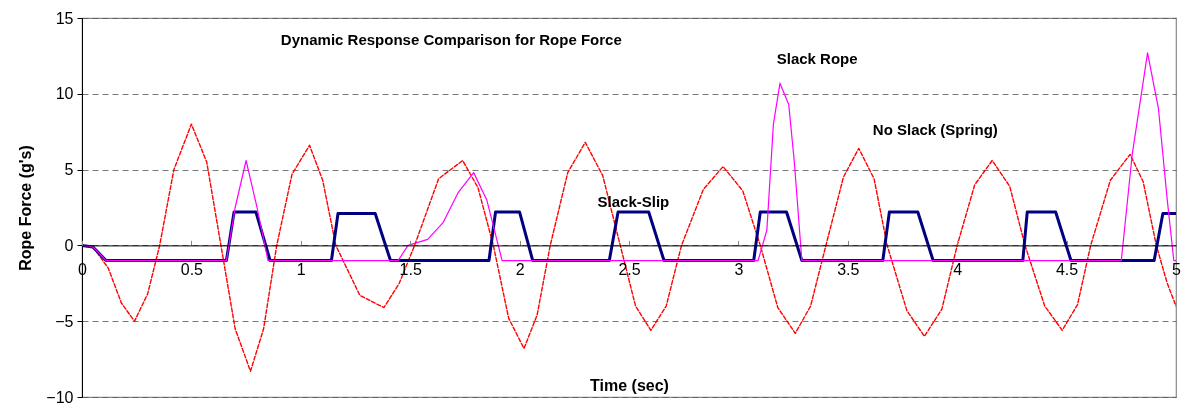 This screenshot has height=404, width=1185. What do you see at coordinates (848, 269) in the screenshot?
I see `x-tick-label: 3.5` at bounding box center [848, 269].